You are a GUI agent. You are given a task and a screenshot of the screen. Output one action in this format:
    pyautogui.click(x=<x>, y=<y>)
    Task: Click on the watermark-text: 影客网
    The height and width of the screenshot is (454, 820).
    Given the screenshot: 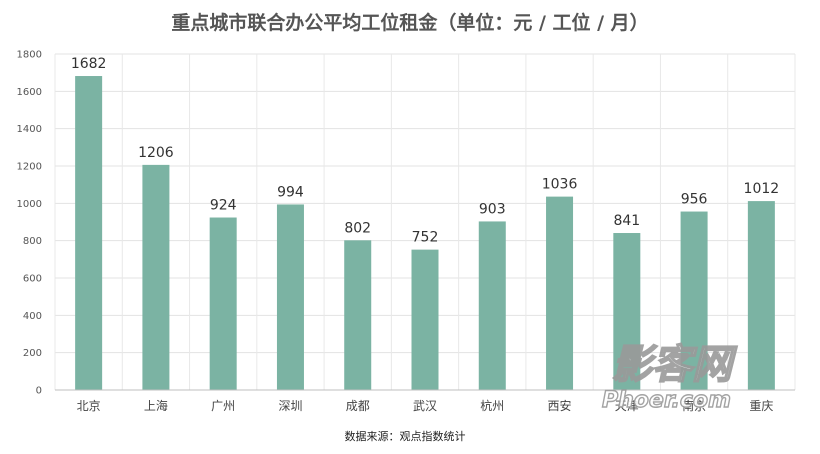 What is the action you would take?
    pyautogui.click(x=675, y=365)
    